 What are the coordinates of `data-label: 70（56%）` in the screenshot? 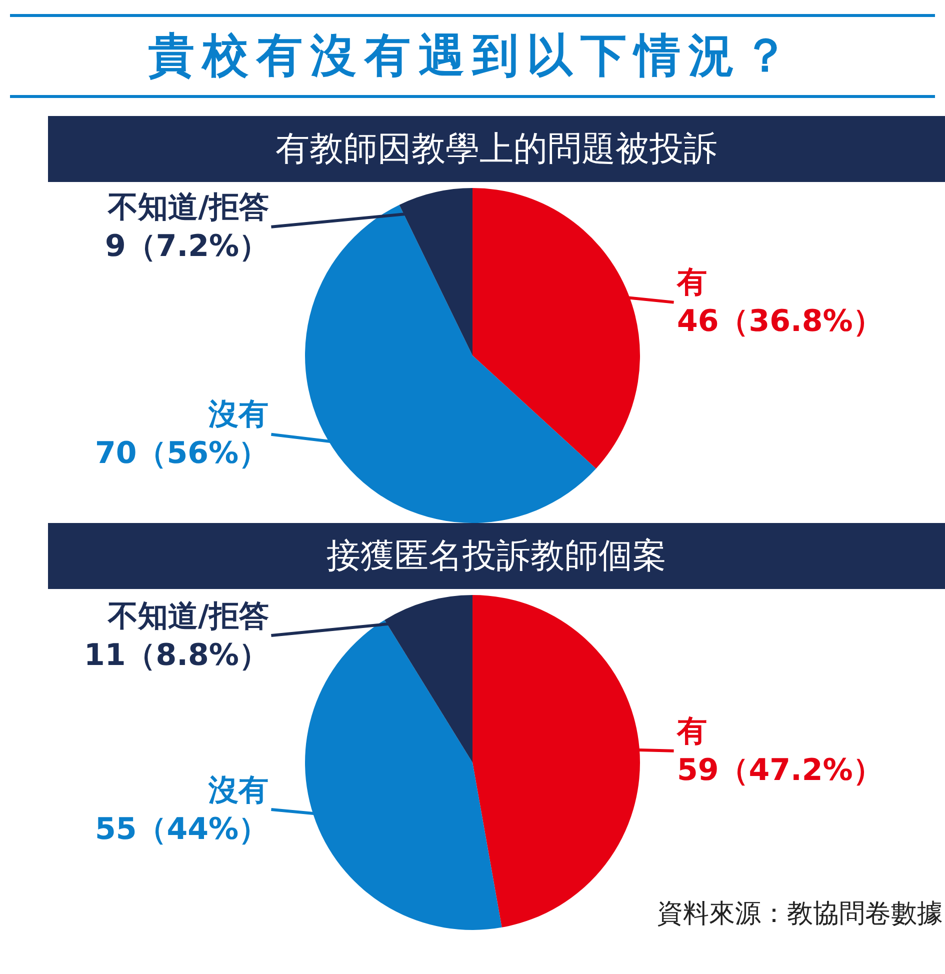 It's located at (182, 453).